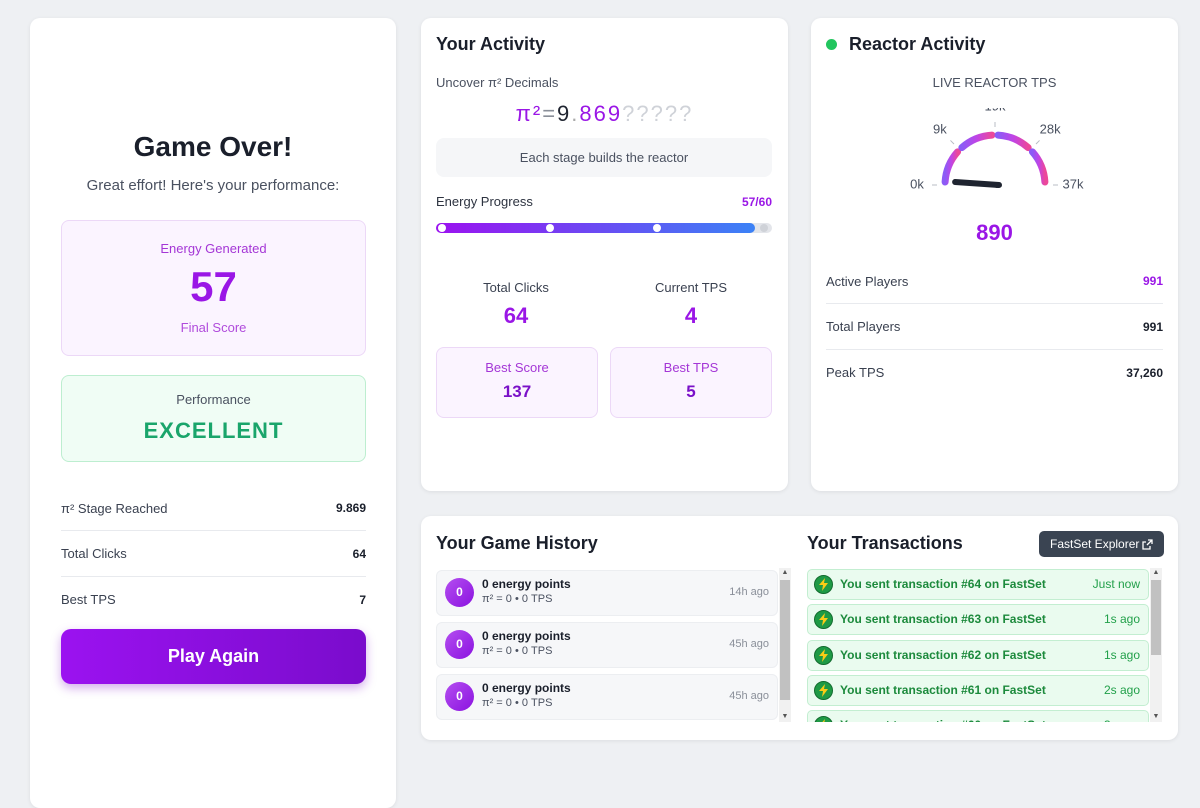 Image resolution: width=1200 pixels, height=808 pixels. Describe the element at coordinates (995, 110) in the screenshot. I see `gauge-tick-label: 19k` at that location.